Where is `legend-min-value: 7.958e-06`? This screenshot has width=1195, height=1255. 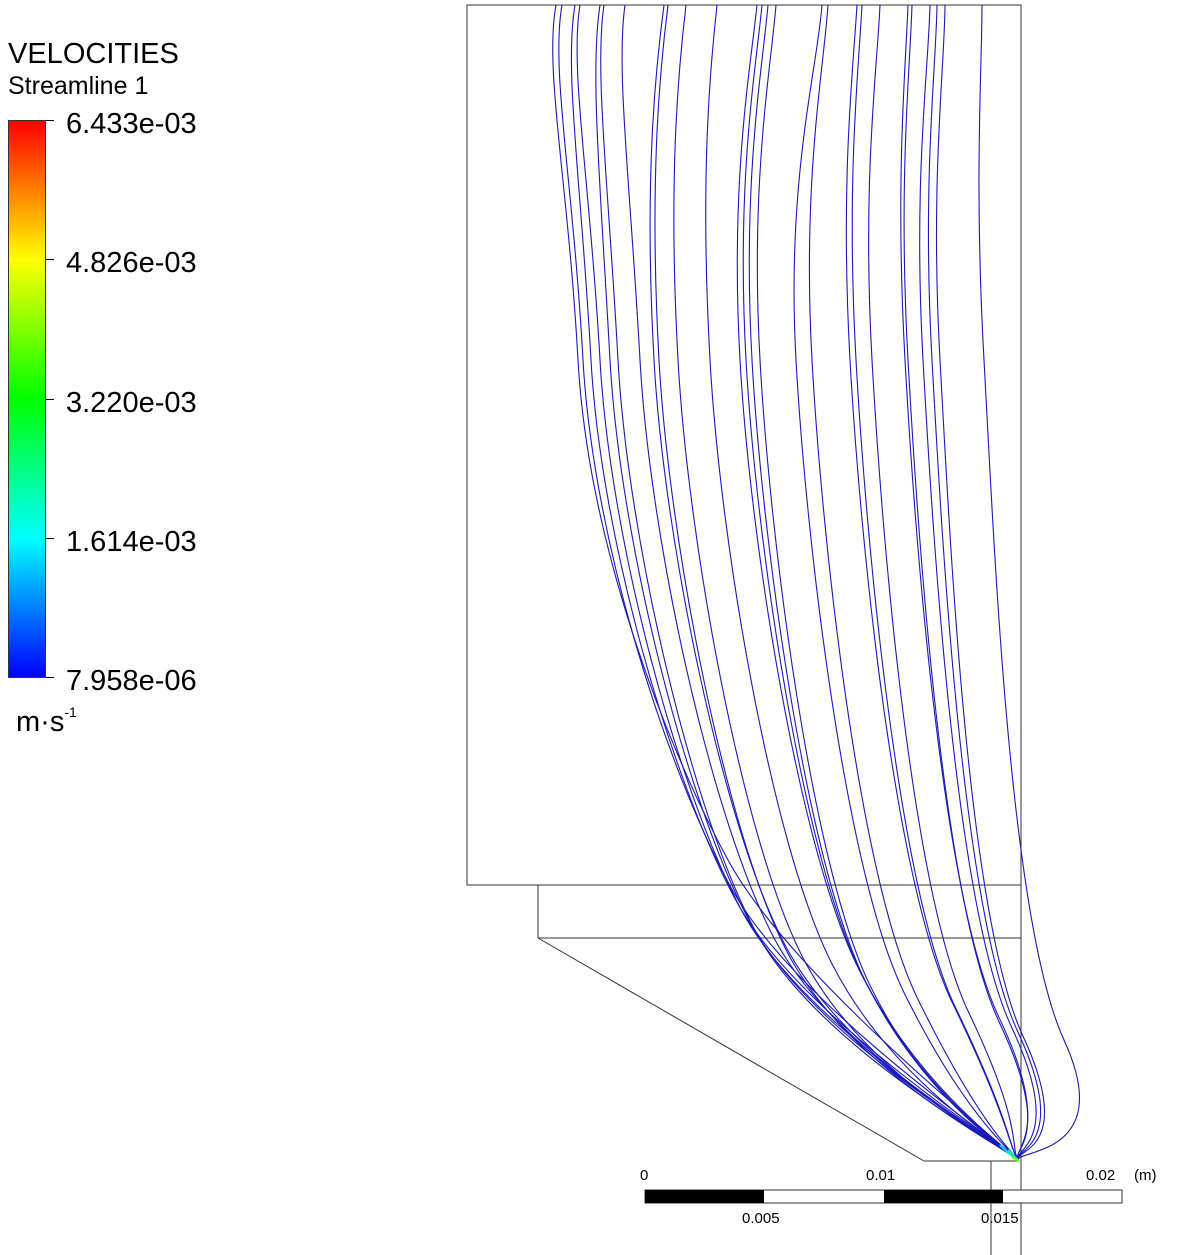
legend-min-value: 7.958e-06 is located at coordinates (131, 681).